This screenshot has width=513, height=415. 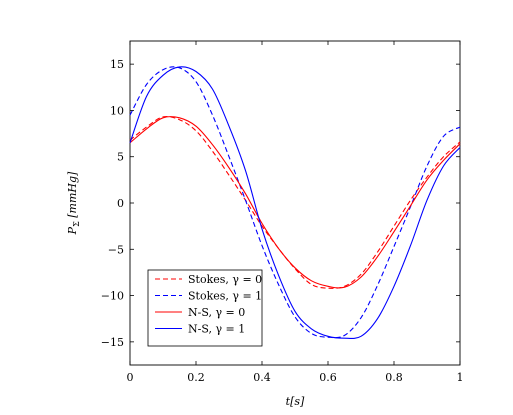 I want to click on y-tick-label: 10, so click(x=117, y=110).